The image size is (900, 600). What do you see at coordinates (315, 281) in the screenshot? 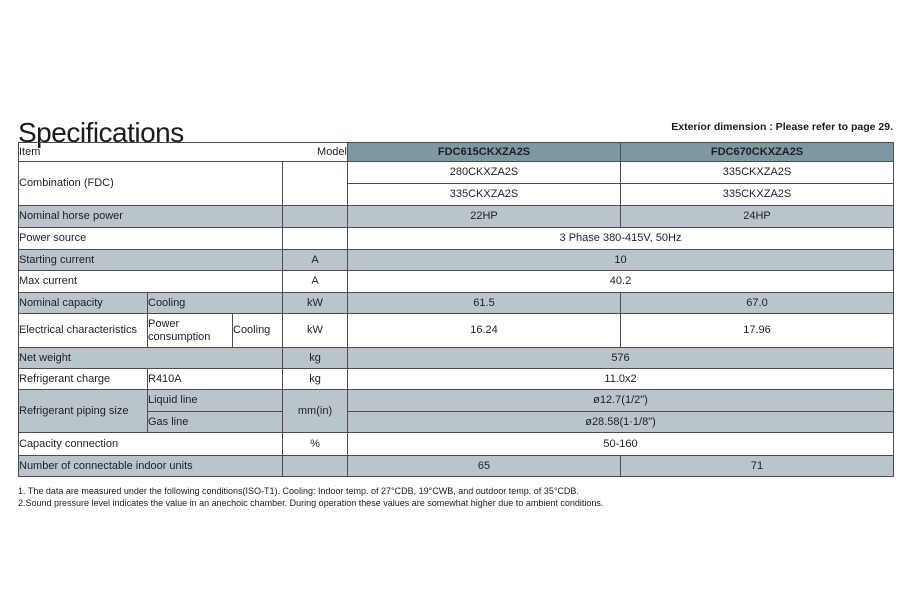
I see `max-current-unit: A` at bounding box center [315, 281].